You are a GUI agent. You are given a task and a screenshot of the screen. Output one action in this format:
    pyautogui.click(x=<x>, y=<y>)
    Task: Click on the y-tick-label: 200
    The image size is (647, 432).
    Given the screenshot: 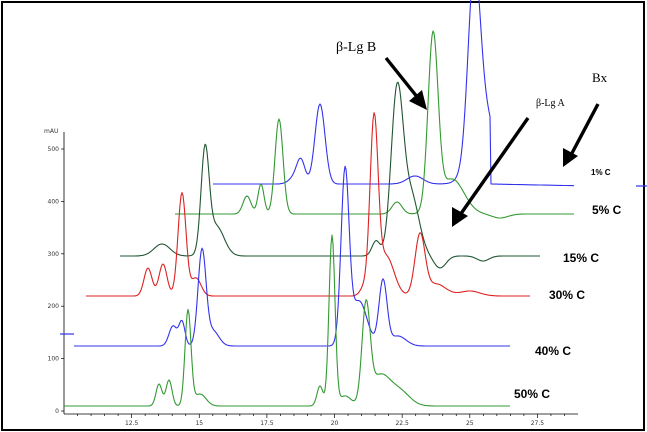 What is the action you would take?
    pyautogui.click(x=54, y=306)
    